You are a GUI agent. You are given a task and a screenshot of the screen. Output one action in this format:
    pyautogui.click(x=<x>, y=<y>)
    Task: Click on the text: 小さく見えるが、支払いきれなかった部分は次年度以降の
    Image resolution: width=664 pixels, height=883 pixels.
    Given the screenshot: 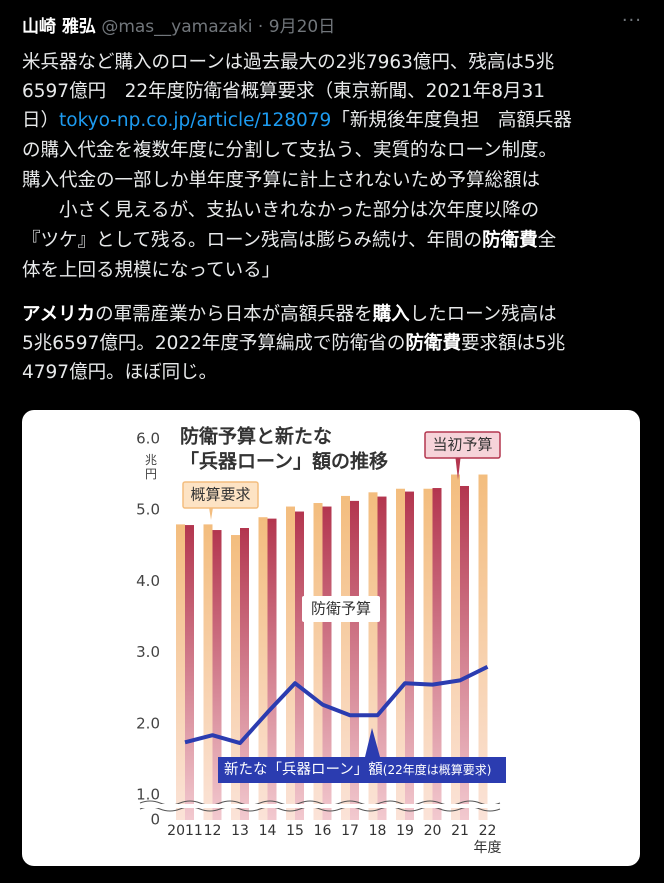 What is the action you would take?
    pyautogui.click(x=281, y=210)
    